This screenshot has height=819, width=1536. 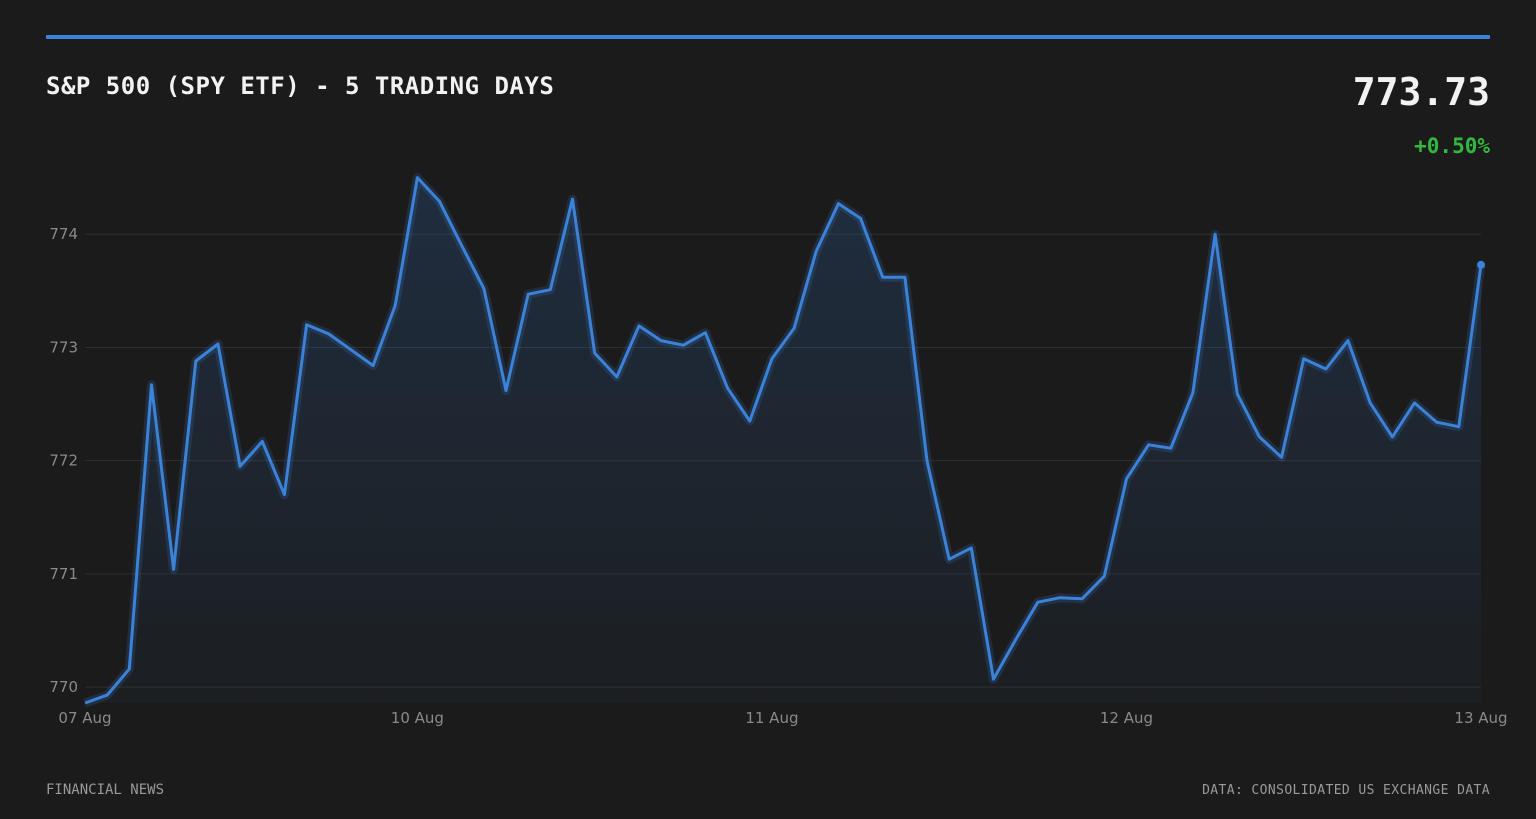 I want to click on y-tick-label: 771, so click(x=63, y=574).